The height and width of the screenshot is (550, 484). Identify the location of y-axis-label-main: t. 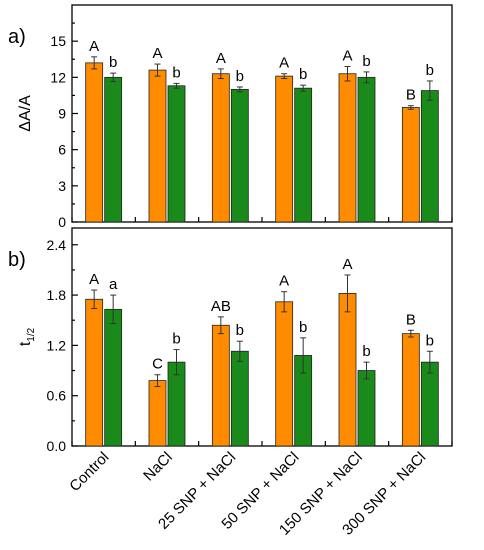
(25, 343).